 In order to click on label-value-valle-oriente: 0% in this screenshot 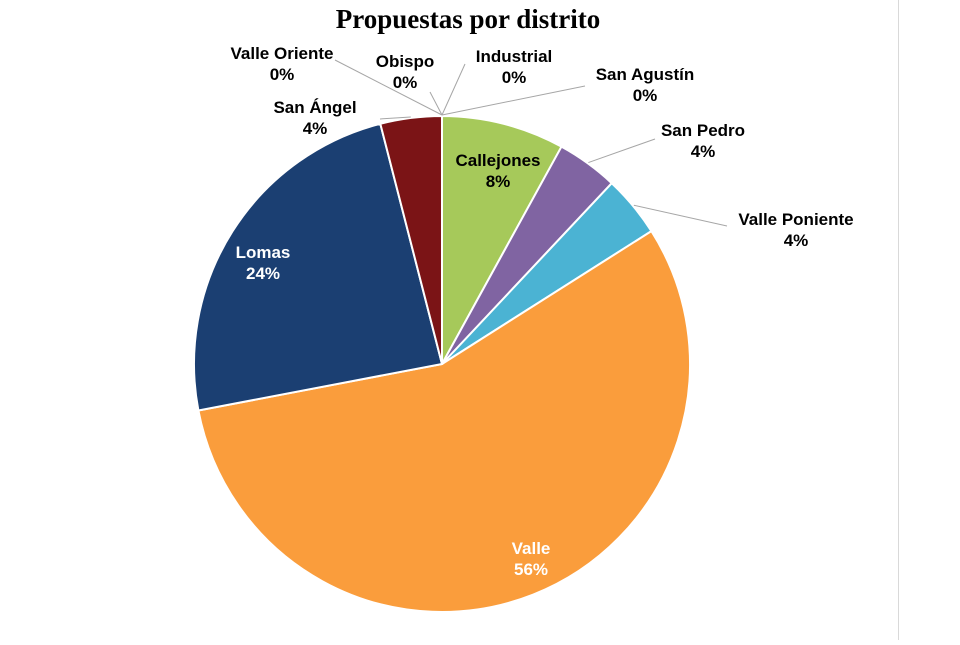, I will do `click(282, 74)`.